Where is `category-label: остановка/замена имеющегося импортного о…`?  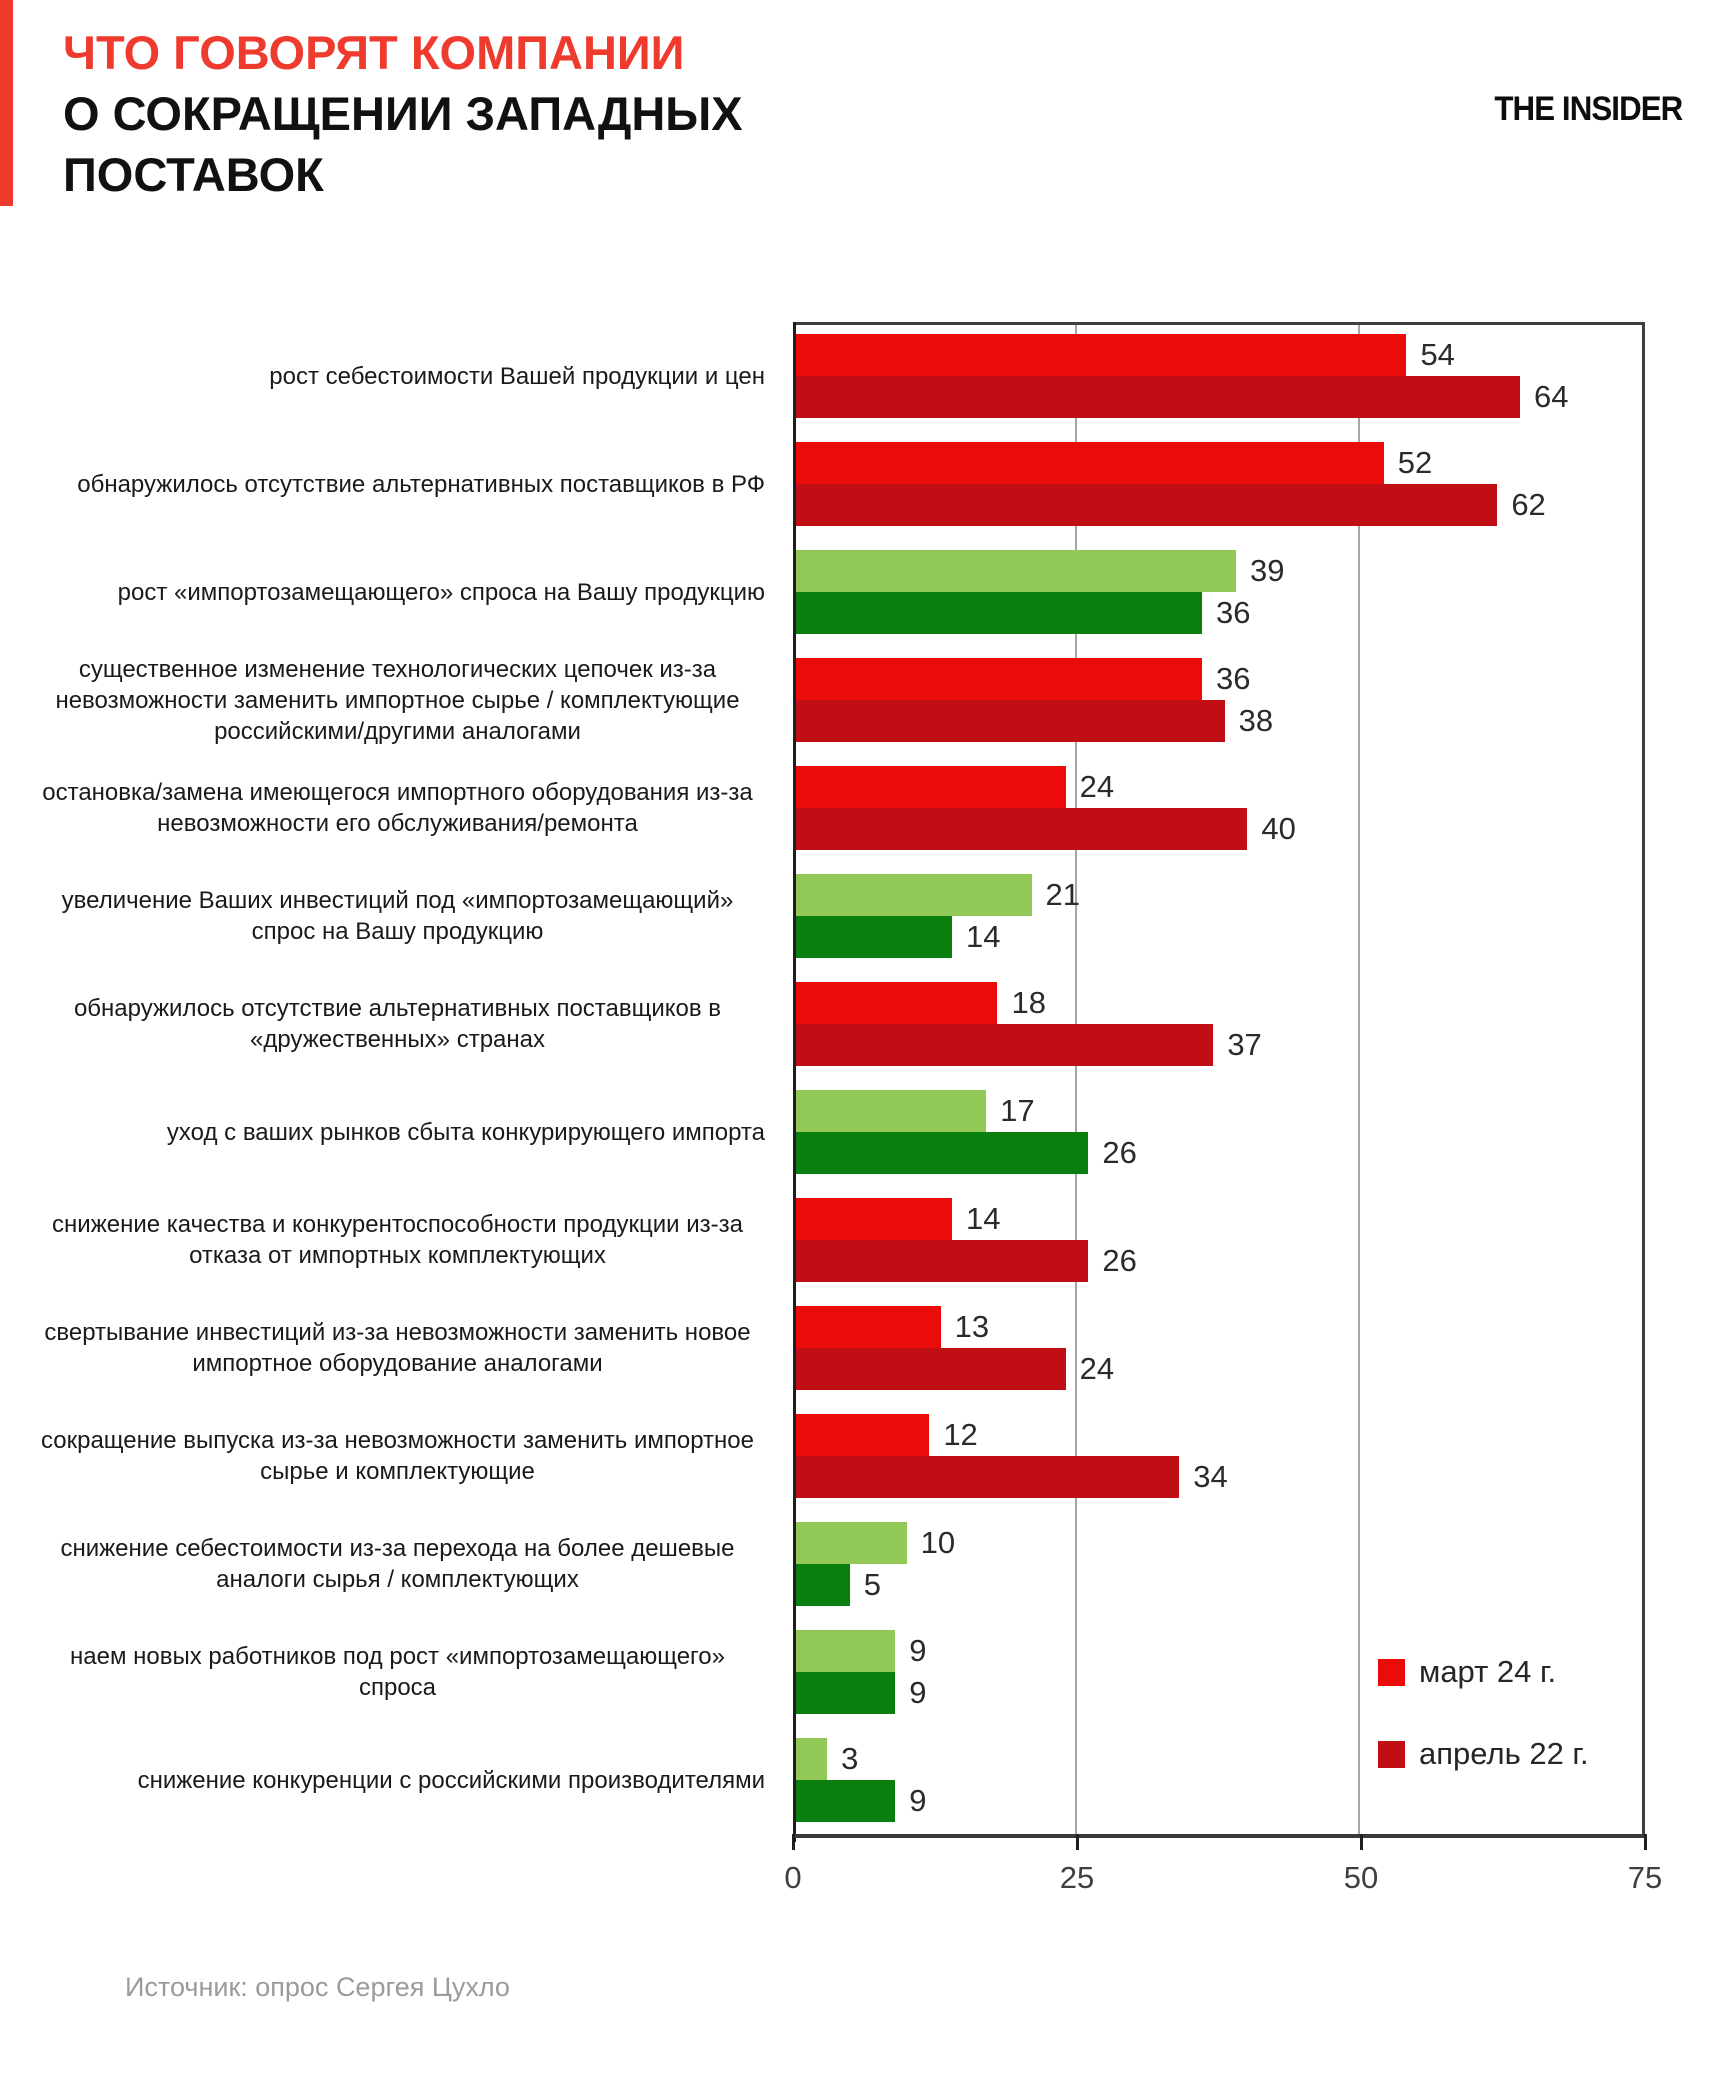 category-label: остановка/замена имеющегося импортного о… is located at coordinates (397, 808).